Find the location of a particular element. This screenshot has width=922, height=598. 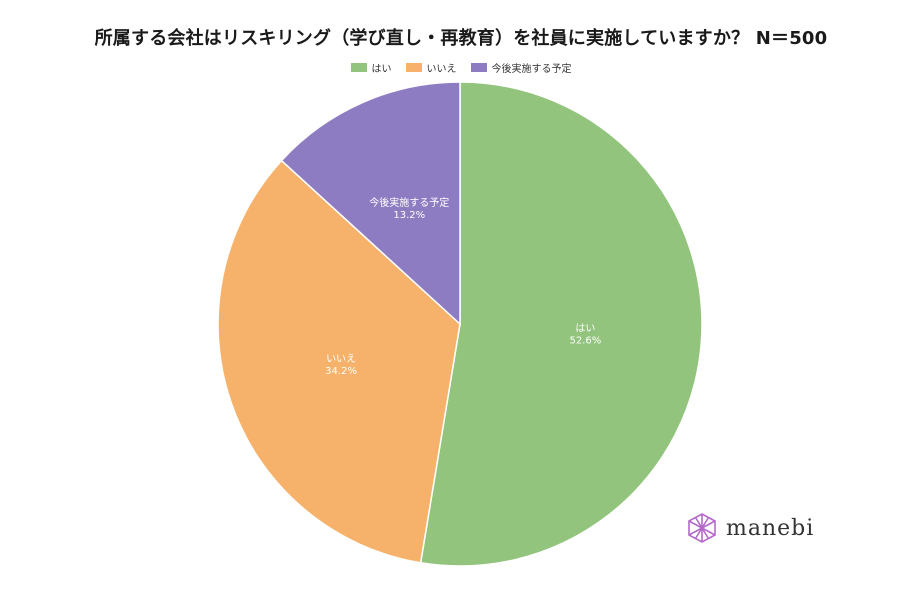

legend-item-no: いいえ is located at coordinates (431, 67).